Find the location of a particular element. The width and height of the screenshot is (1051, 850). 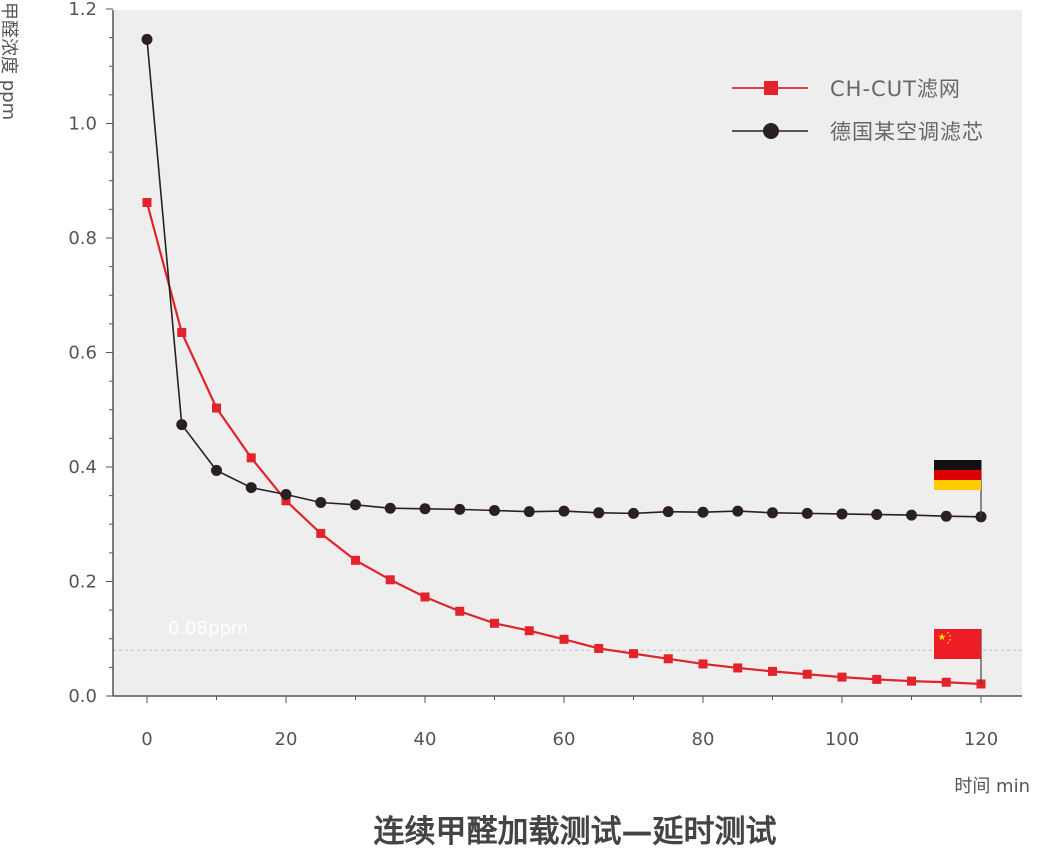

x-tick-label: 40 is located at coordinates (425, 739).